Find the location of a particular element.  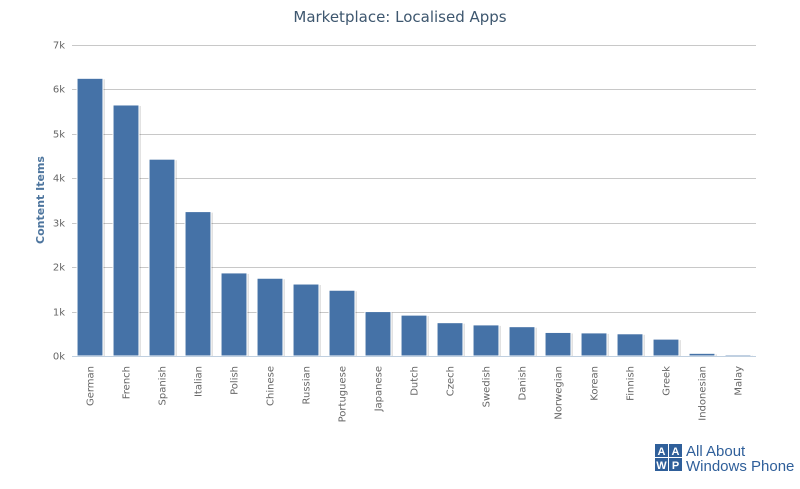

y-tick-label-1: 1k is located at coordinates (59, 313).